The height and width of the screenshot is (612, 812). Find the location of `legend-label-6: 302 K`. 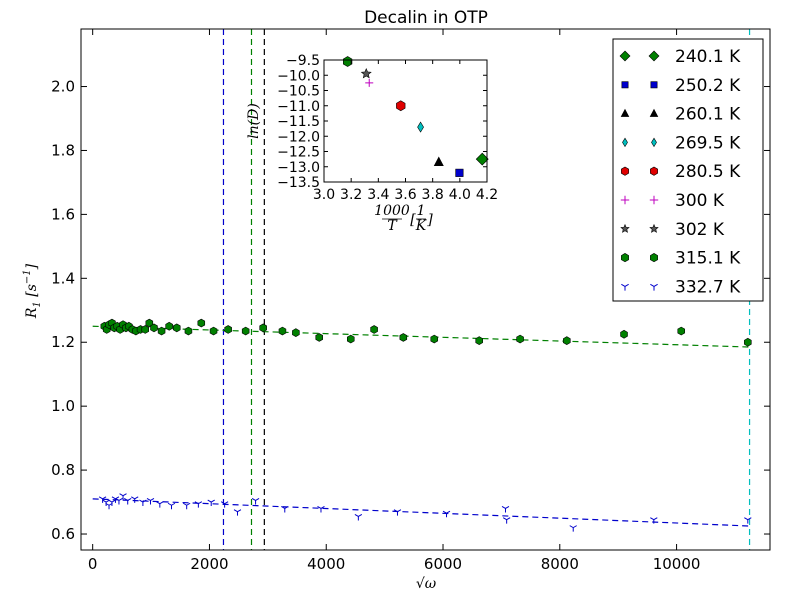

legend-label-6: 302 K is located at coordinates (700, 230).